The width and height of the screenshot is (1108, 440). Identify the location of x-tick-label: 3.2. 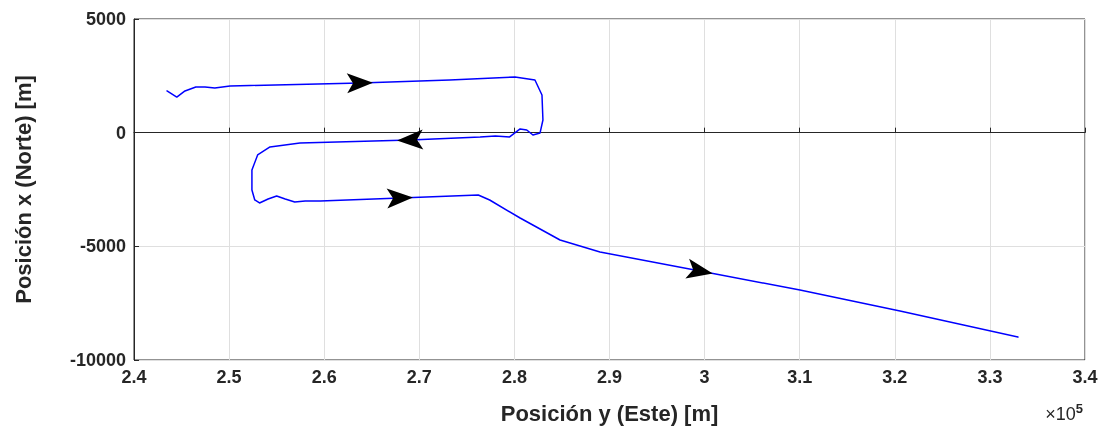
(895, 377).